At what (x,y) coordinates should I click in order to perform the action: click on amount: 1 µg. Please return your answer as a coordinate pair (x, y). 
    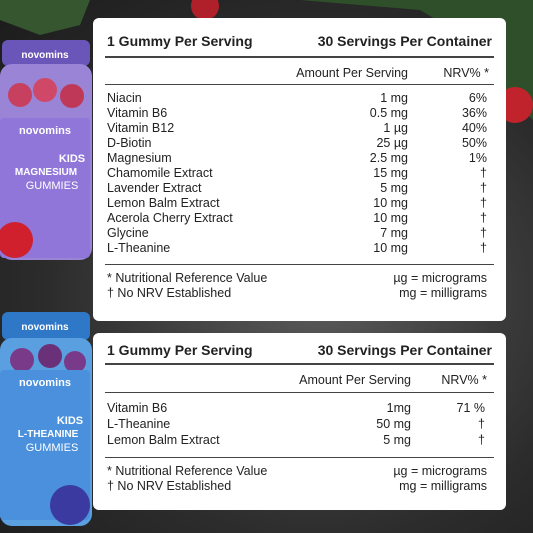
    Looking at the image, I should click on (395, 128).